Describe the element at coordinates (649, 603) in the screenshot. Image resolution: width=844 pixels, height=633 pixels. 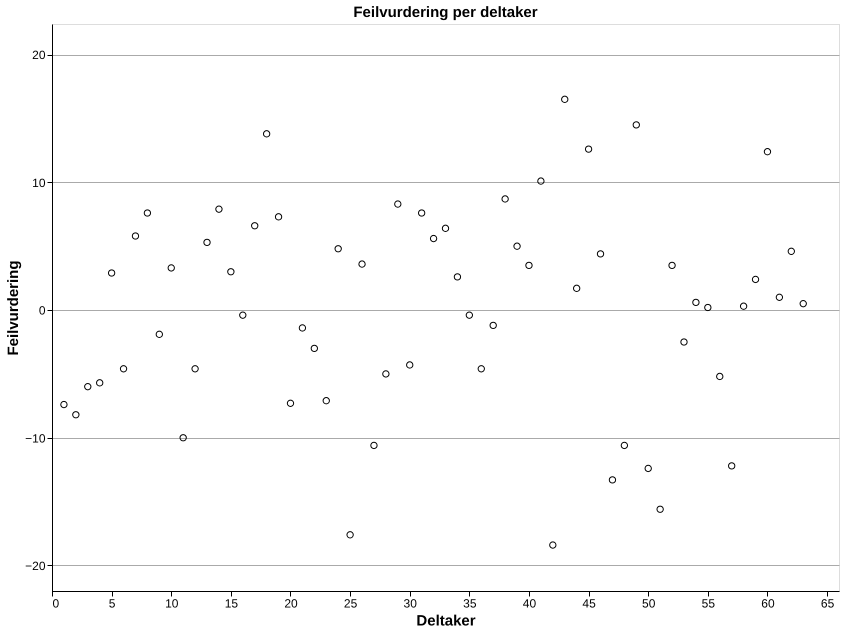
I see `x-tick-label: 50` at that location.